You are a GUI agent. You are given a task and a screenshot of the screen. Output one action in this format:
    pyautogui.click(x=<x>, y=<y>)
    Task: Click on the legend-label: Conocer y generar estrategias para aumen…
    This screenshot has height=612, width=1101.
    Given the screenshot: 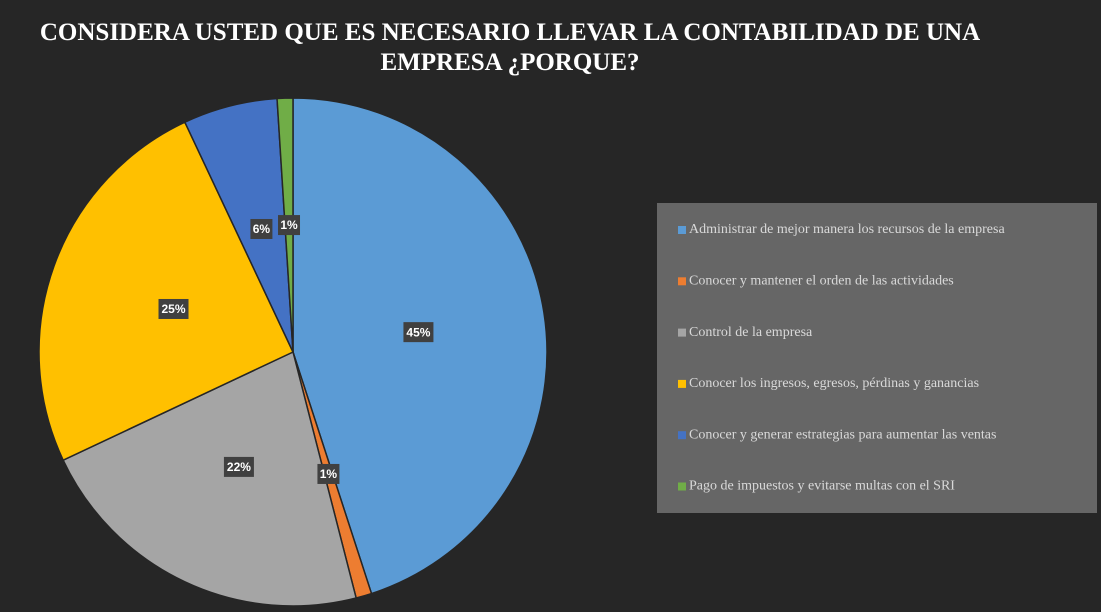 What is the action you would take?
    pyautogui.click(x=842, y=434)
    